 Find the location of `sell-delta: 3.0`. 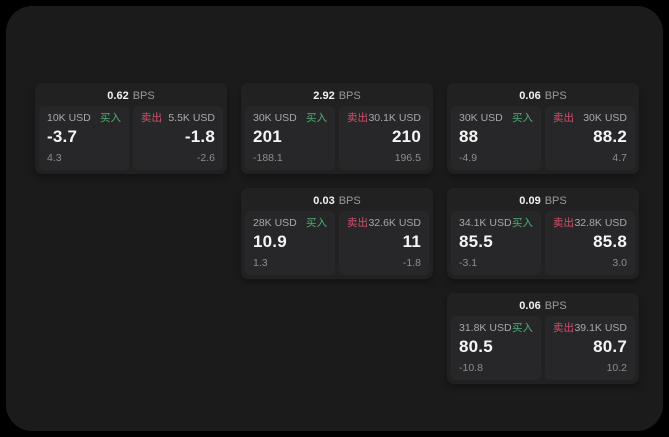

sell-delta: 3.0 is located at coordinates (619, 263).